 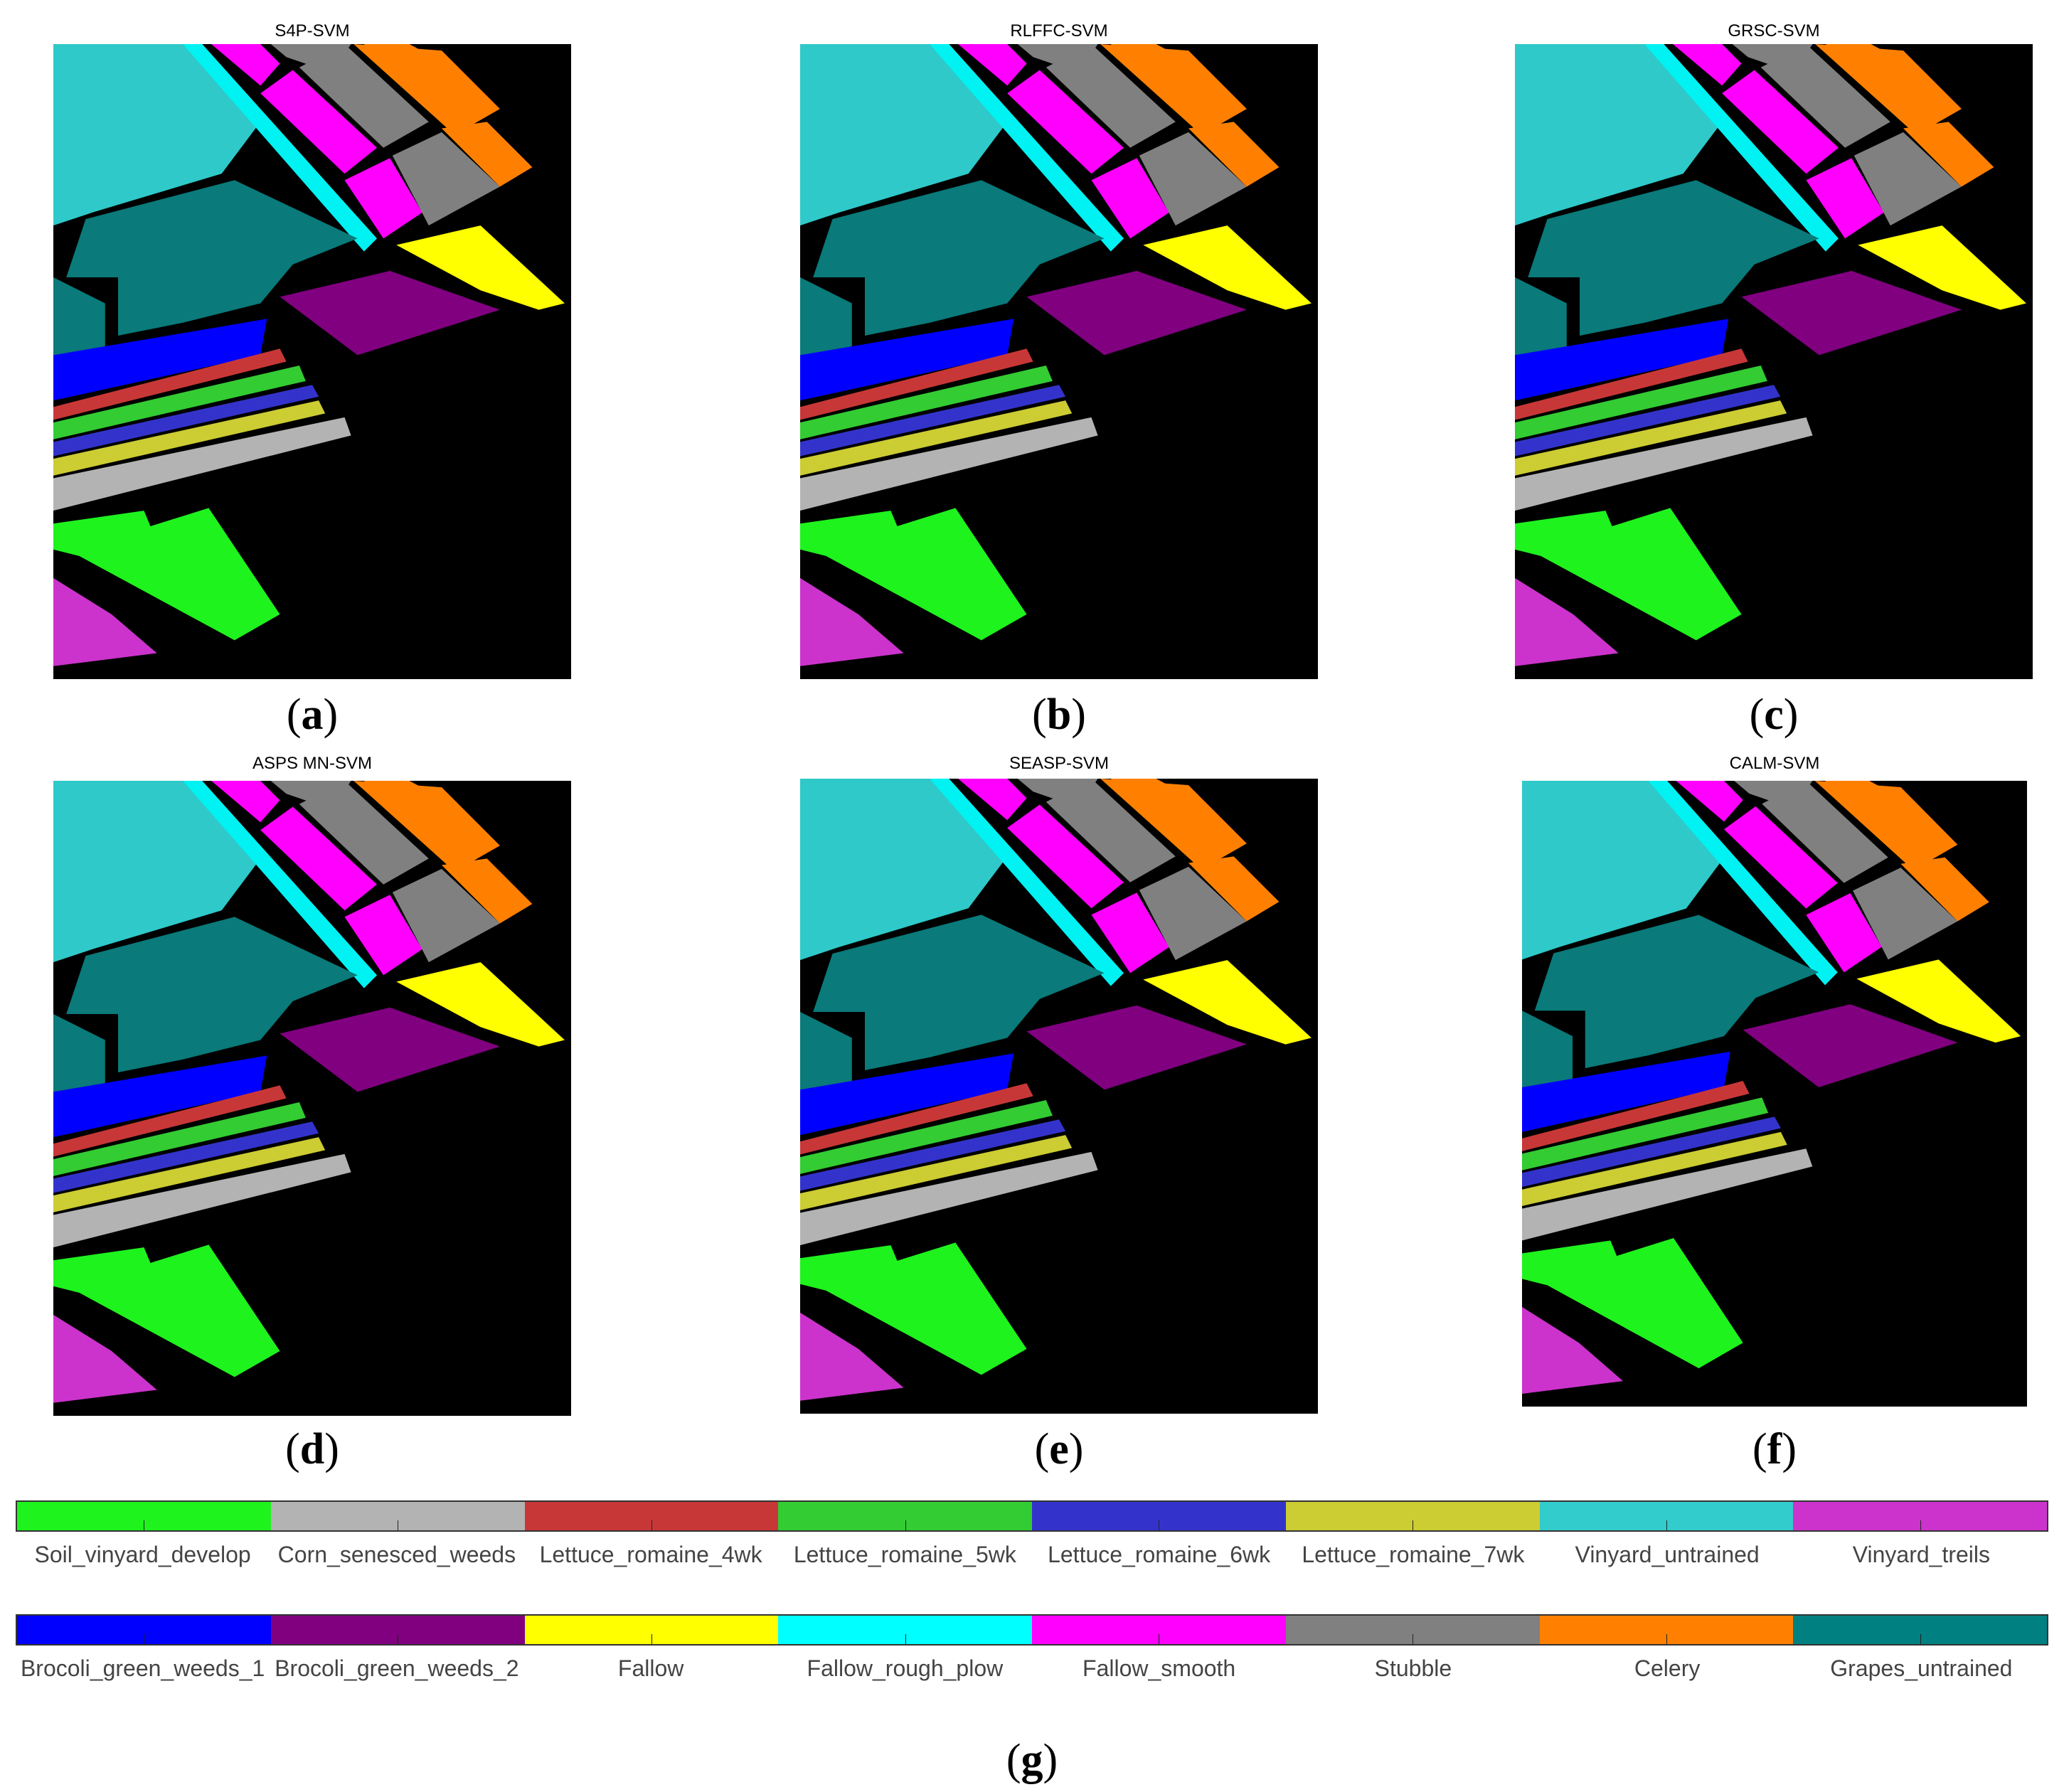 What do you see at coordinates (312, 714) in the screenshot?
I see `panel-label: (a)` at bounding box center [312, 714].